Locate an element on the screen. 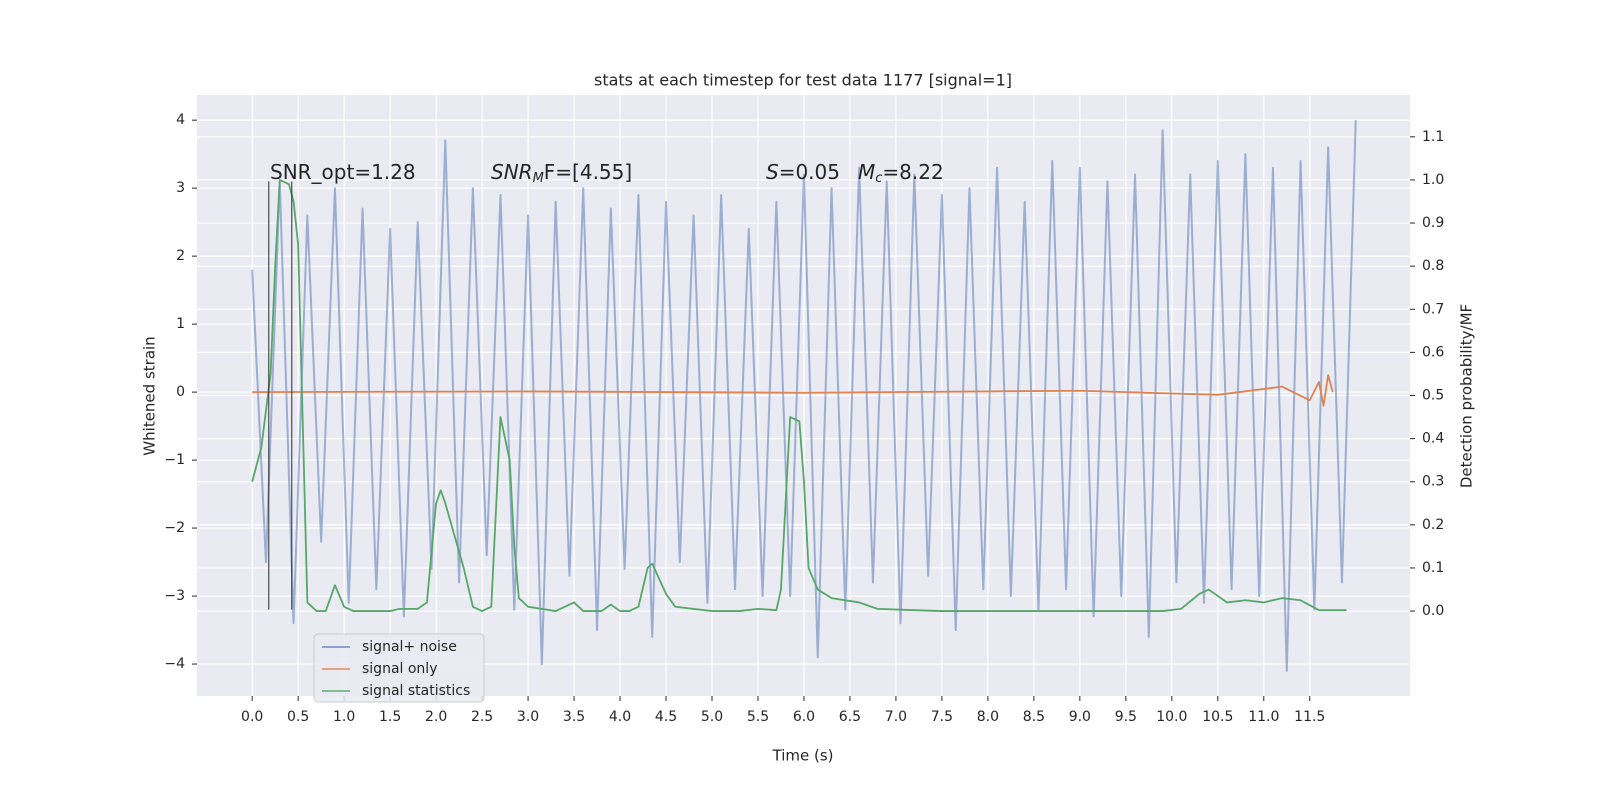  annotation-part: SNR is located at coordinates (512, 172).